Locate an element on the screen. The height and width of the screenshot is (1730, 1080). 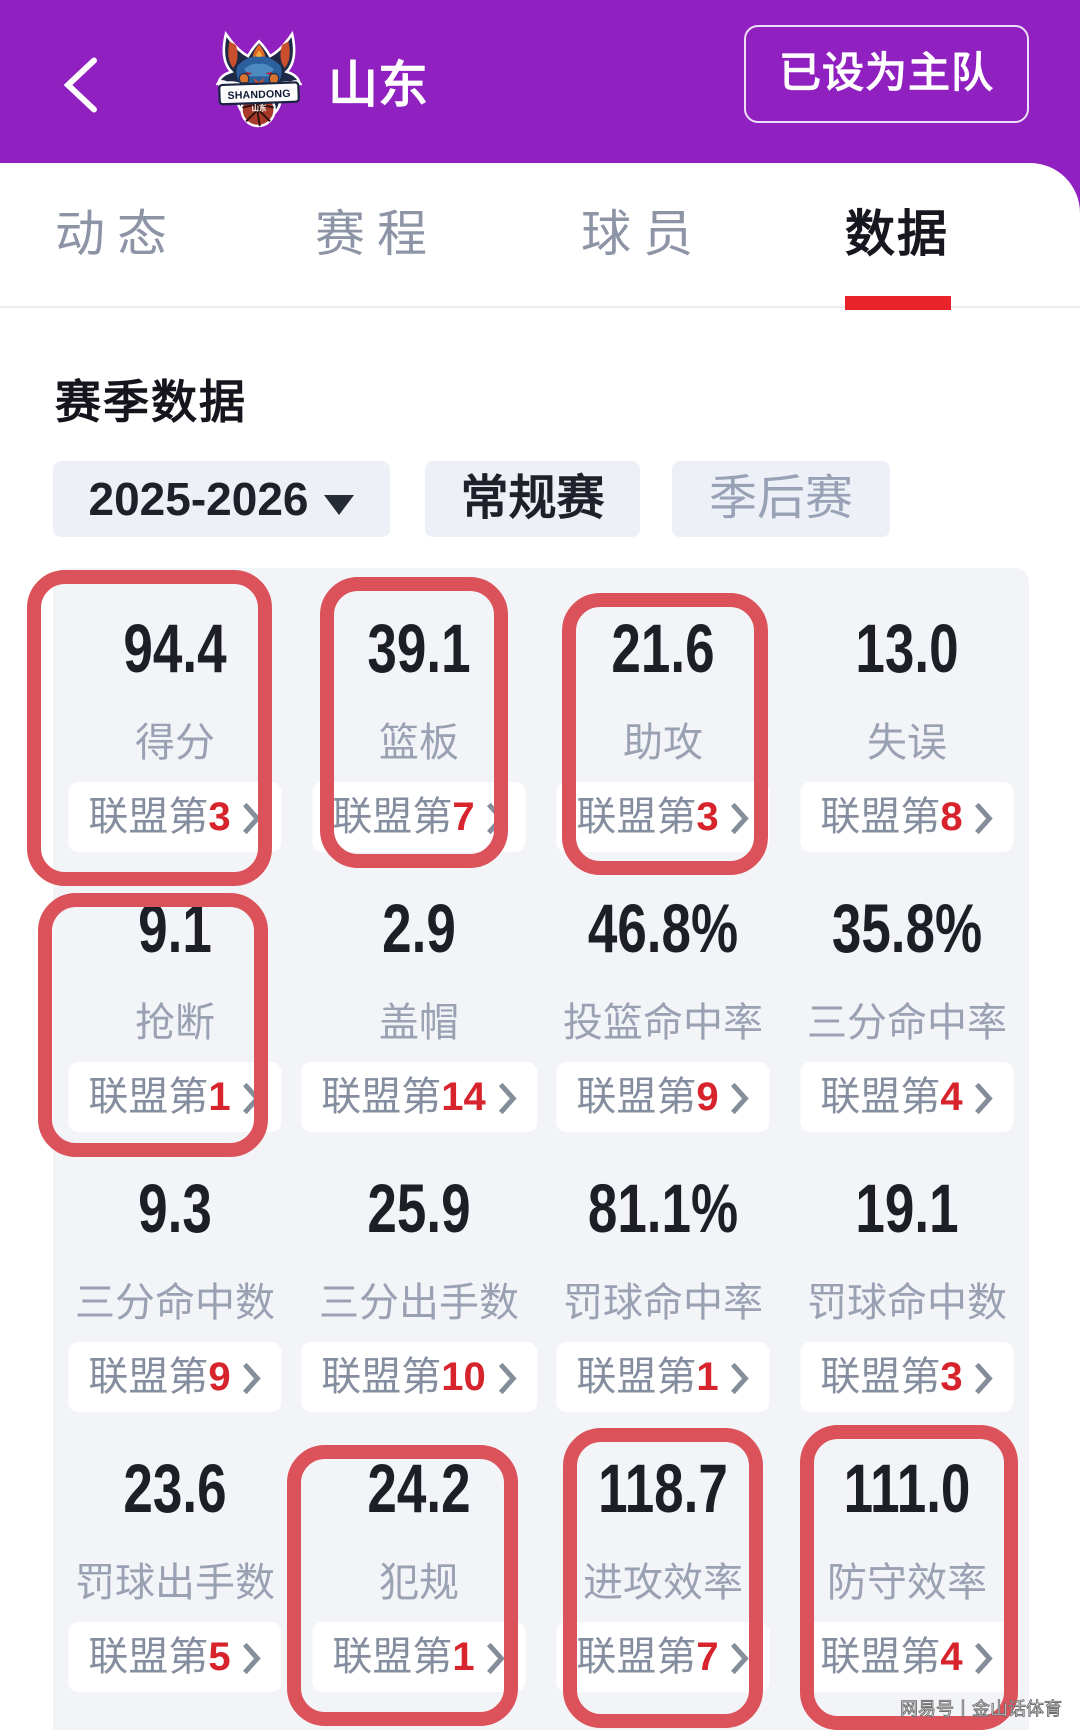
svg-text: 山东 is located at coordinates (259, 107).